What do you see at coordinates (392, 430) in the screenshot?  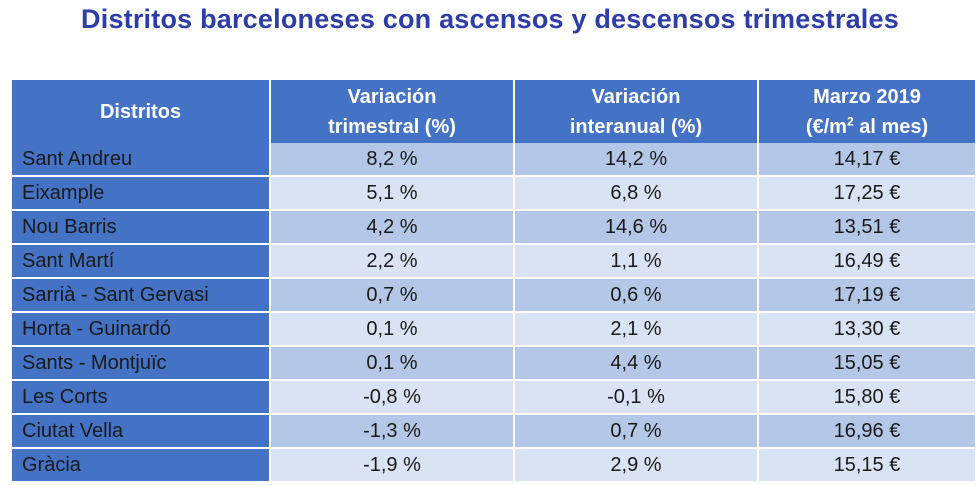 I see `cell-variacion-trimestral: -1,3 %` at bounding box center [392, 430].